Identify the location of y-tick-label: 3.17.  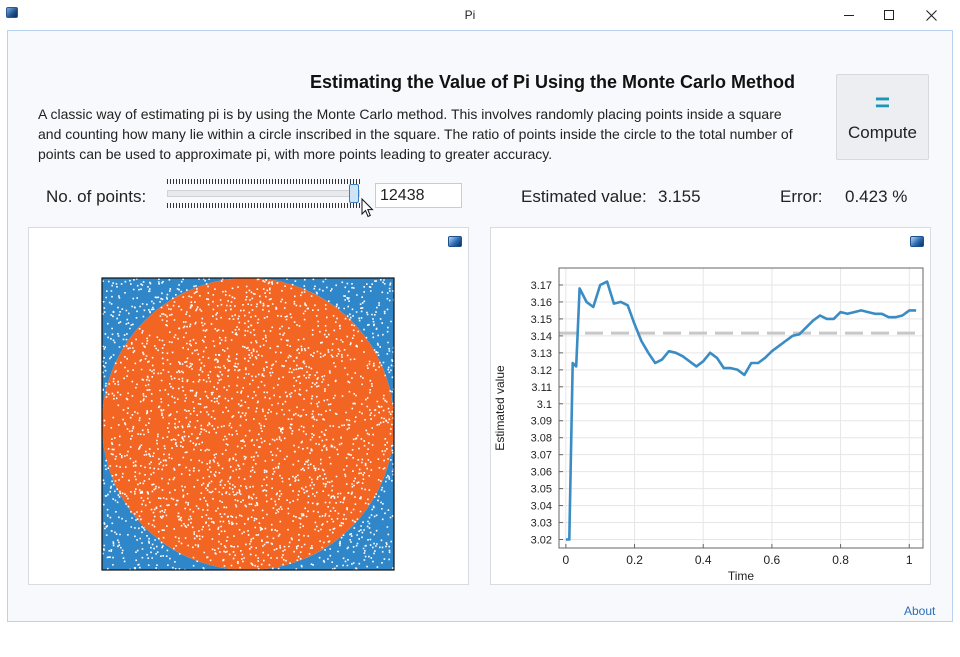
(541, 286).